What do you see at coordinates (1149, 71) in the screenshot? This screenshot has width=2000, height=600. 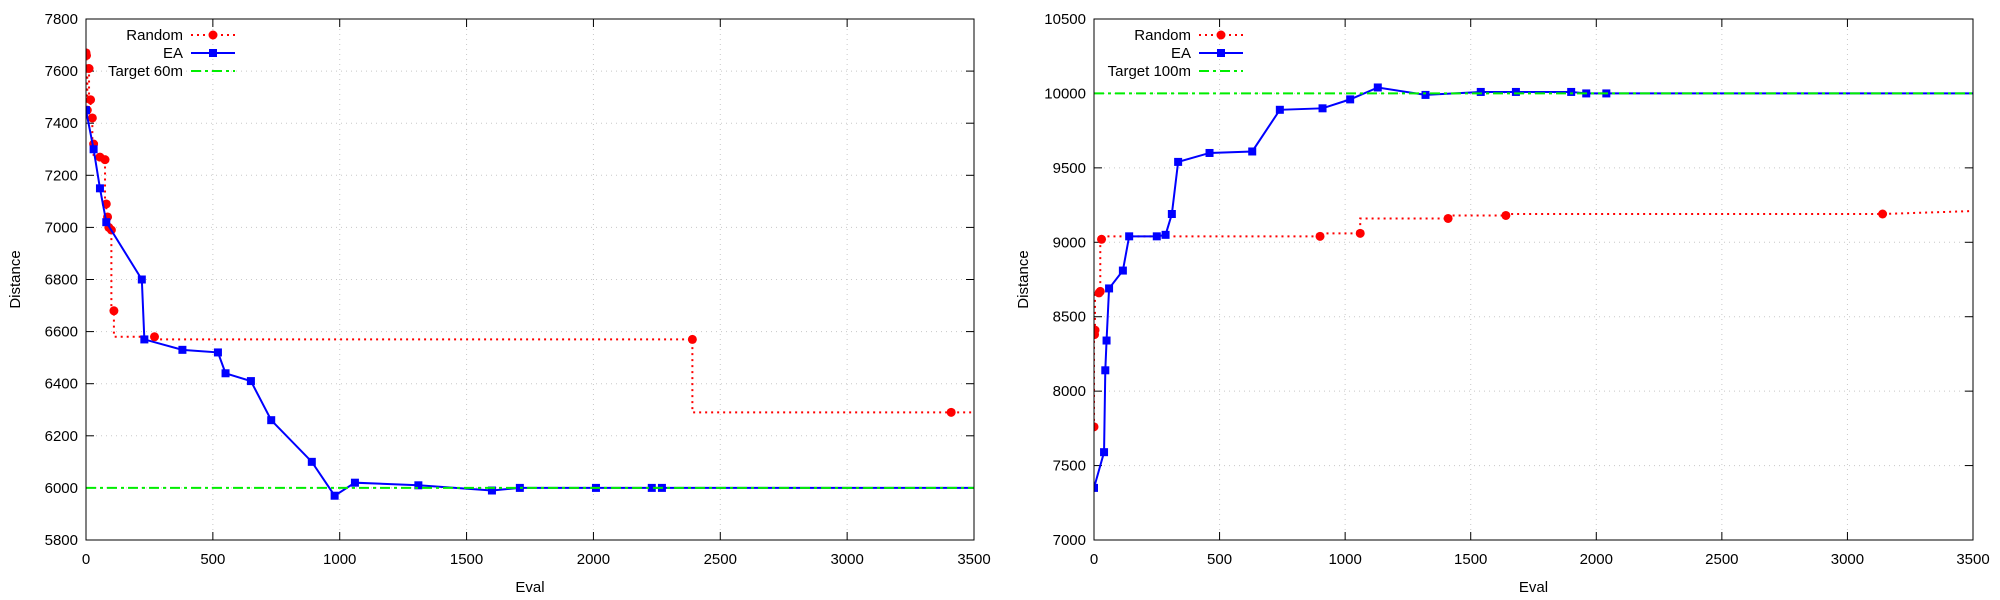 I see `legend-label-target-100m: Target 100m` at bounding box center [1149, 71].